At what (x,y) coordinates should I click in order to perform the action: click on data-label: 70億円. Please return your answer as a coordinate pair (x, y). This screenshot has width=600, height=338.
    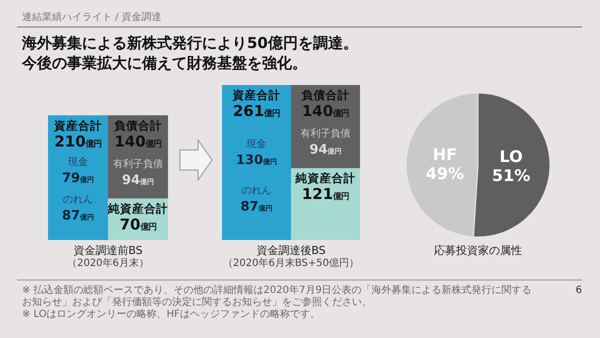
    Looking at the image, I should click on (138, 224).